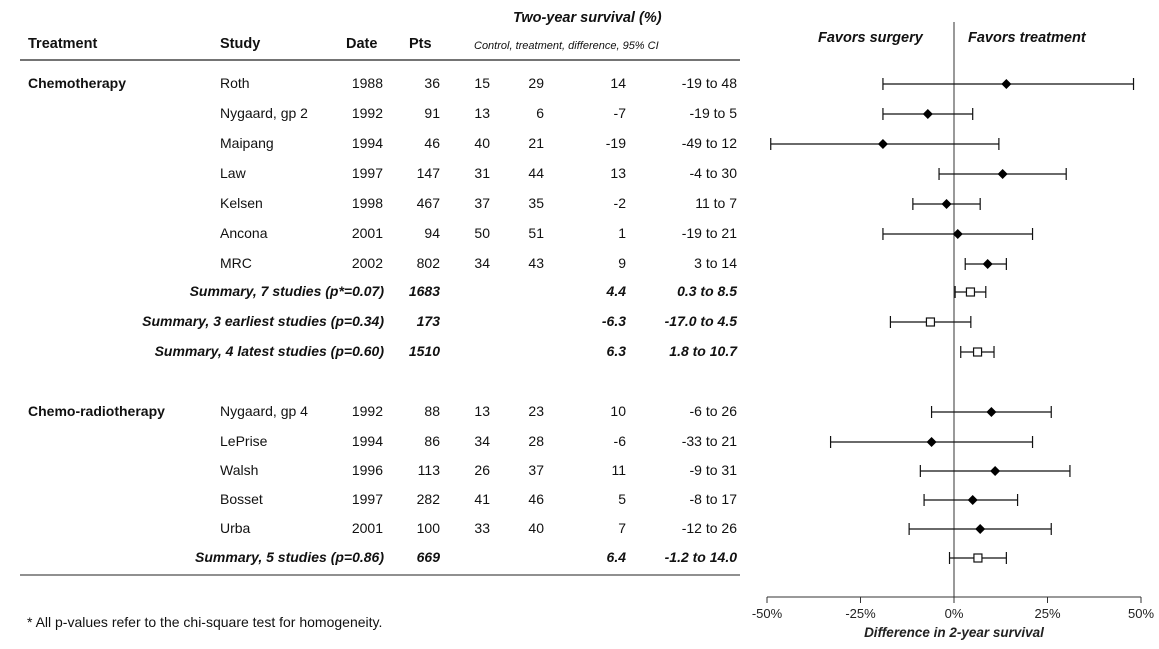  Describe the element at coordinates (622, 233) in the screenshot. I see `survival-difference: 1` at that location.